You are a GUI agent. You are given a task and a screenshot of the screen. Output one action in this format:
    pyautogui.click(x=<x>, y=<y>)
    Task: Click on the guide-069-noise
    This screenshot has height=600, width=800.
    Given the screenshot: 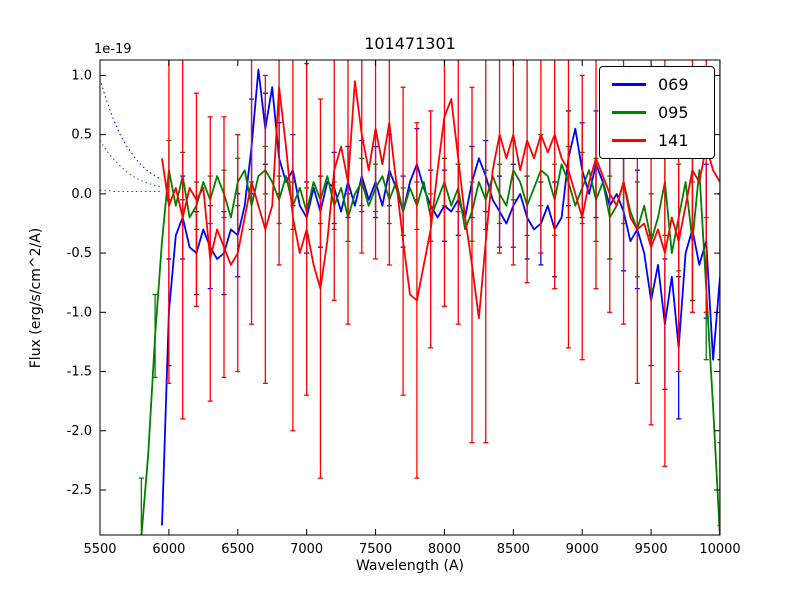 What is the action you would take?
    pyautogui.click(x=131, y=129)
    